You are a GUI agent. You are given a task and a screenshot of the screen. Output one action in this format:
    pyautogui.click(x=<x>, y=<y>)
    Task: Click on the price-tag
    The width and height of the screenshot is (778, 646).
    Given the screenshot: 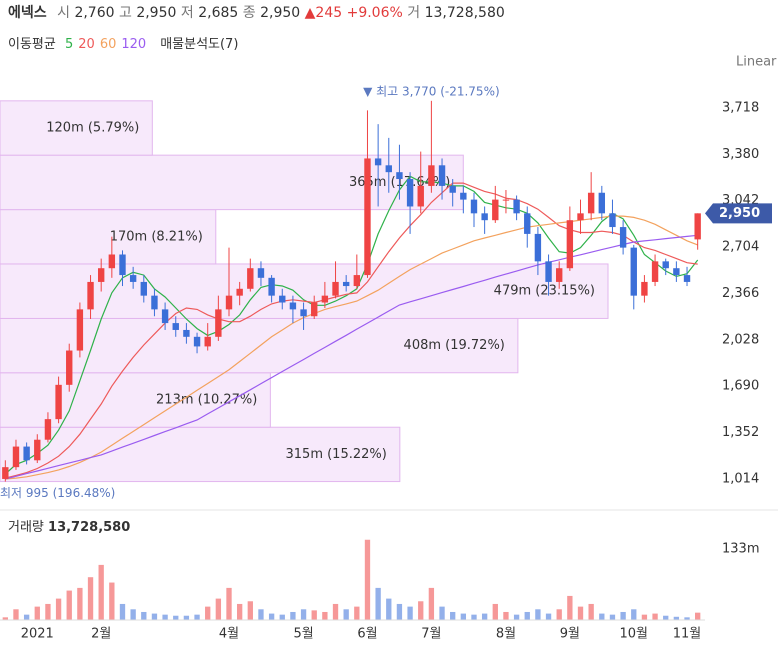 What is the action you would take?
    pyautogui.click(x=738, y=213)
    